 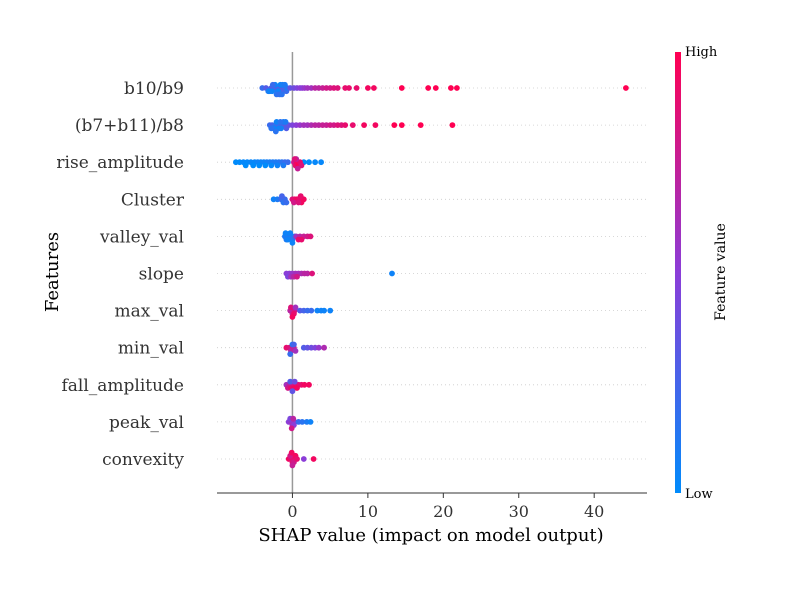 What do you see at coordinates (143, 460) in the screenshot?
I see `feature-label: convexity` at bounding box center [143, 460].